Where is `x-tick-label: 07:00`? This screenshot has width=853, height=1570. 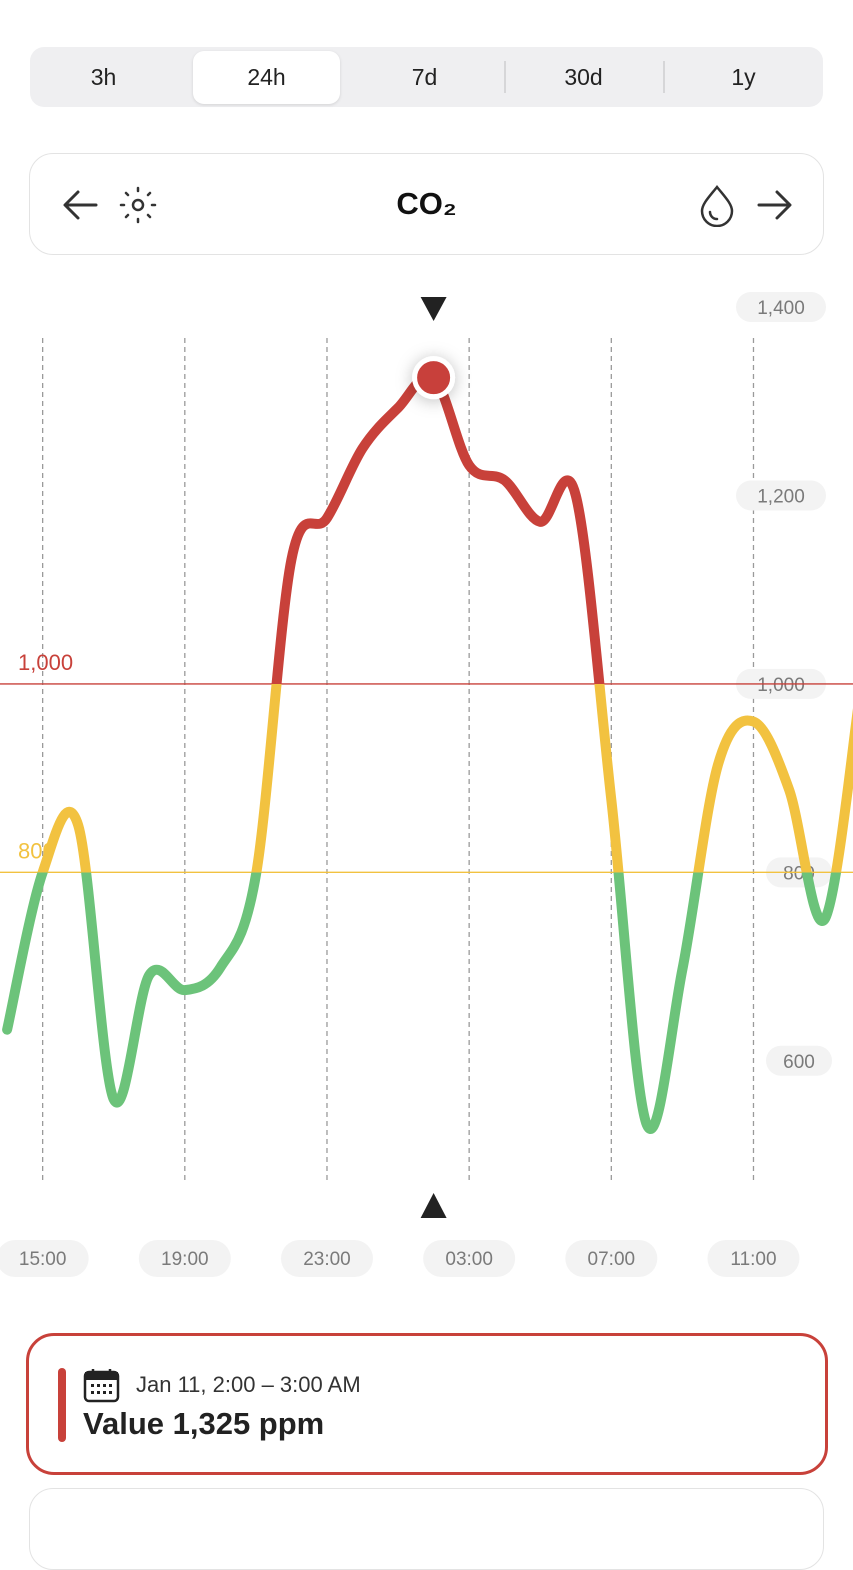
x-tick-label: 07:00 is located at coordinates (612, 1259).